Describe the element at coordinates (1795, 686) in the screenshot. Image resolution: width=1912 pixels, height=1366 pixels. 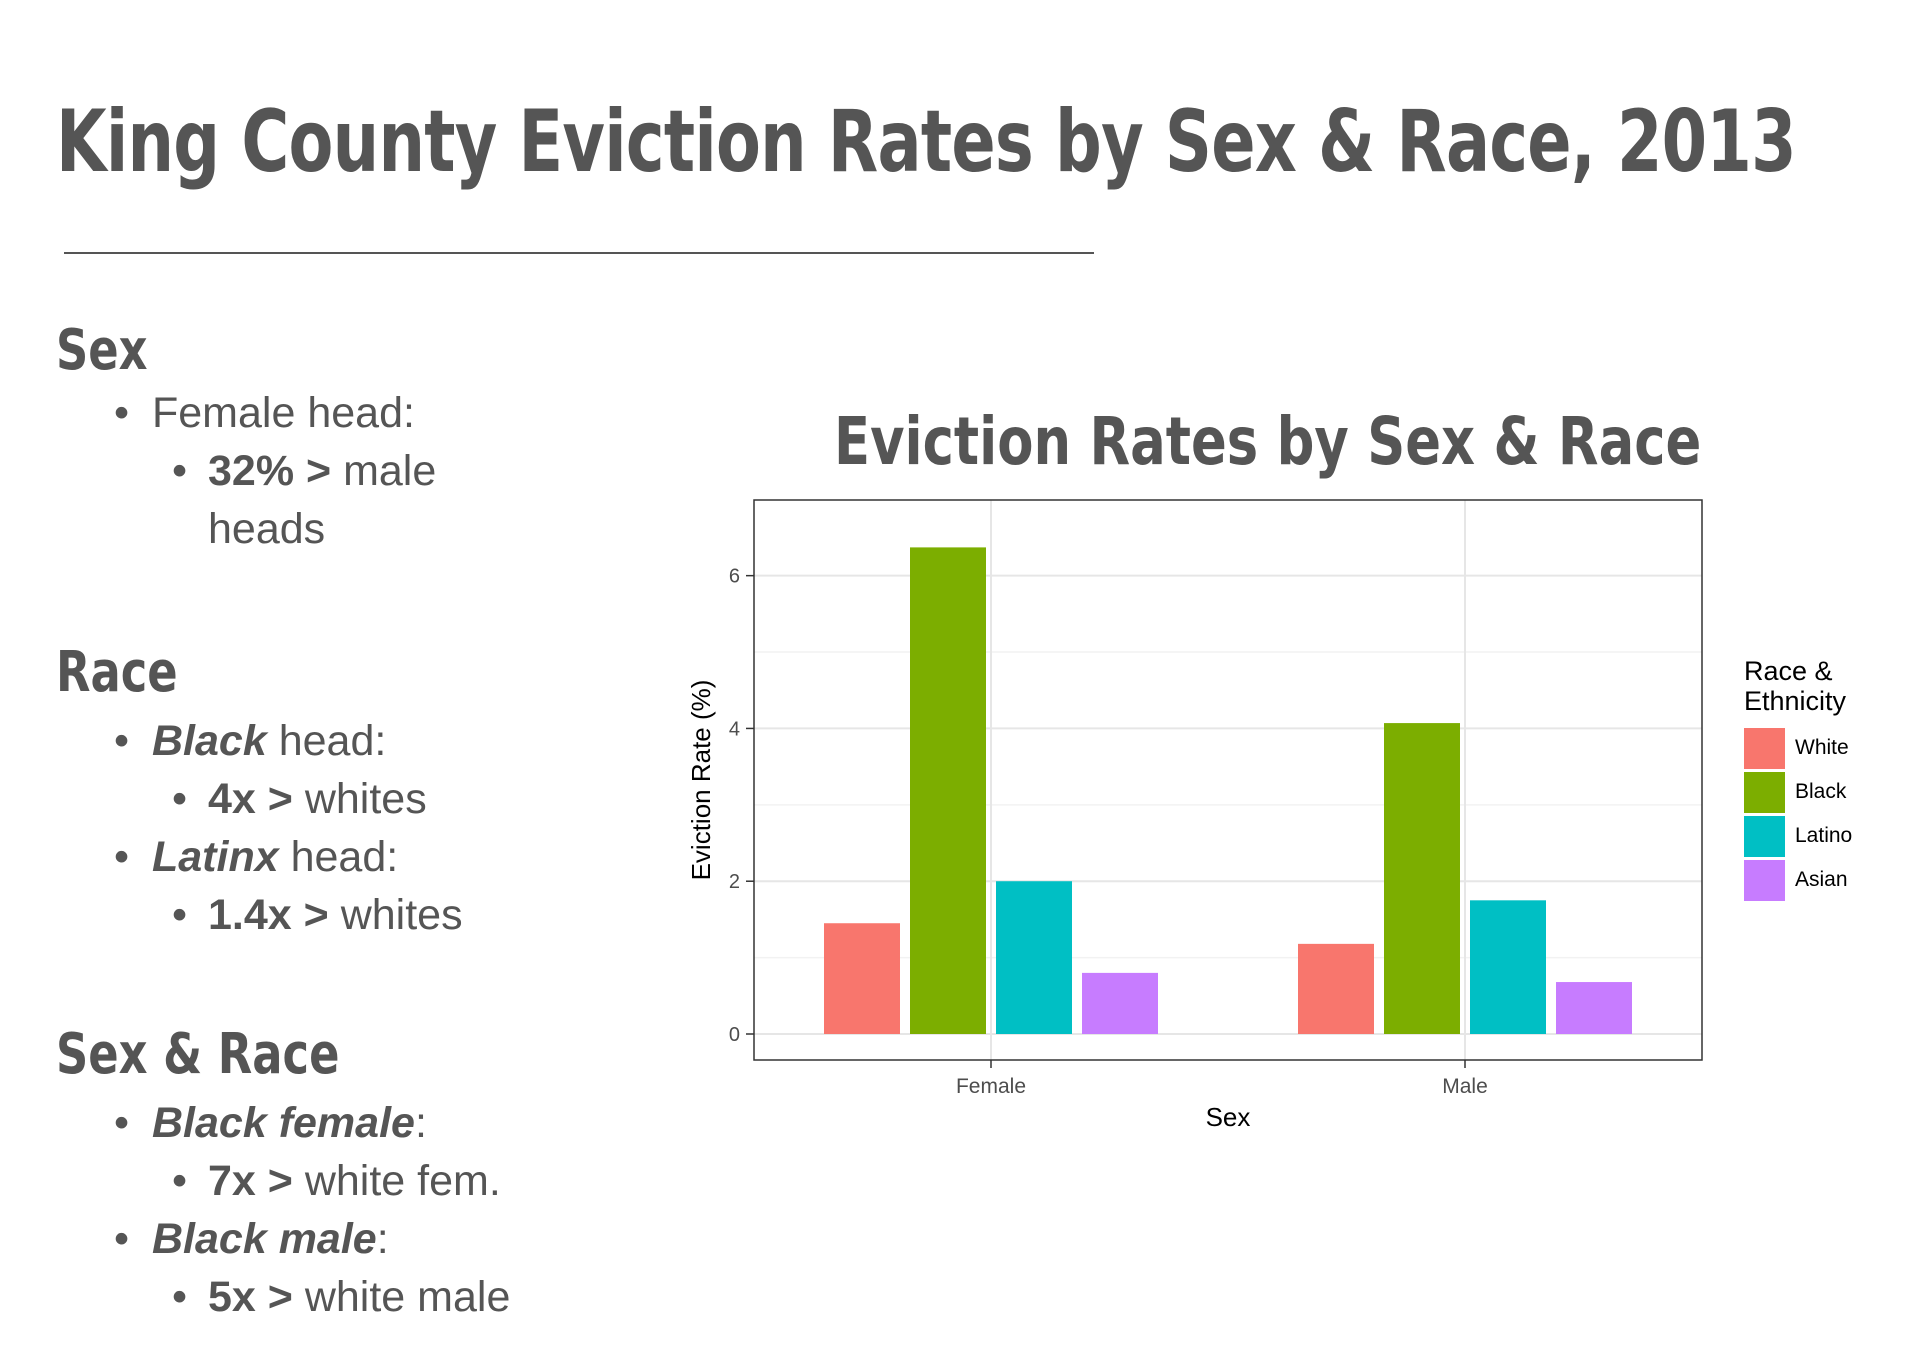
I see `legend-title: Race & Ethnicity` at that location.